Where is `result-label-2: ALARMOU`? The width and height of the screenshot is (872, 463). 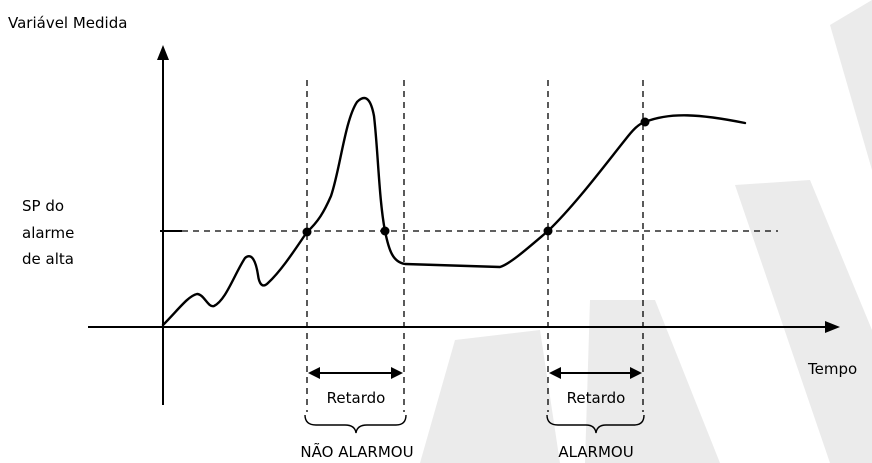
result-label-2: ALARMOU is located at coordinates (595, 452).